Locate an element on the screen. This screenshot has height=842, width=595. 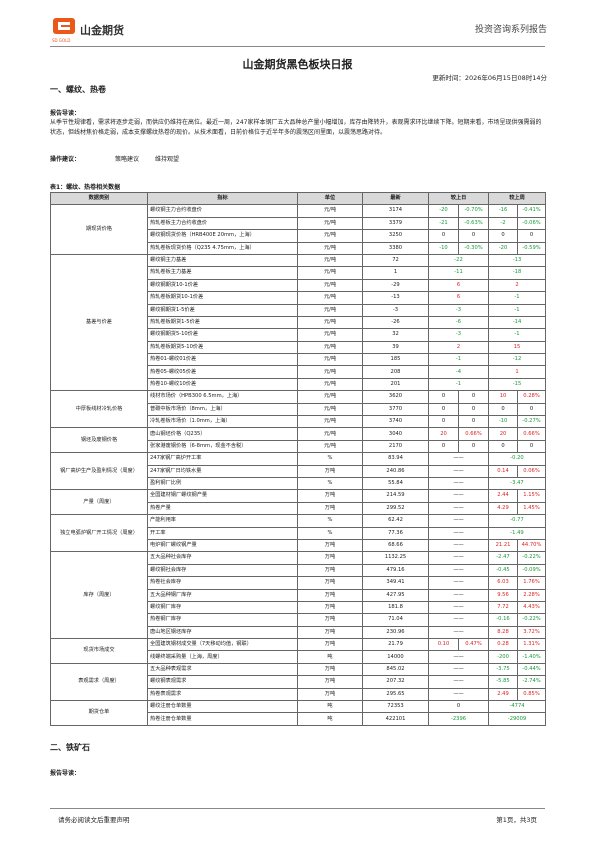
table-cell: 201 is located at coordinates (395, 384).